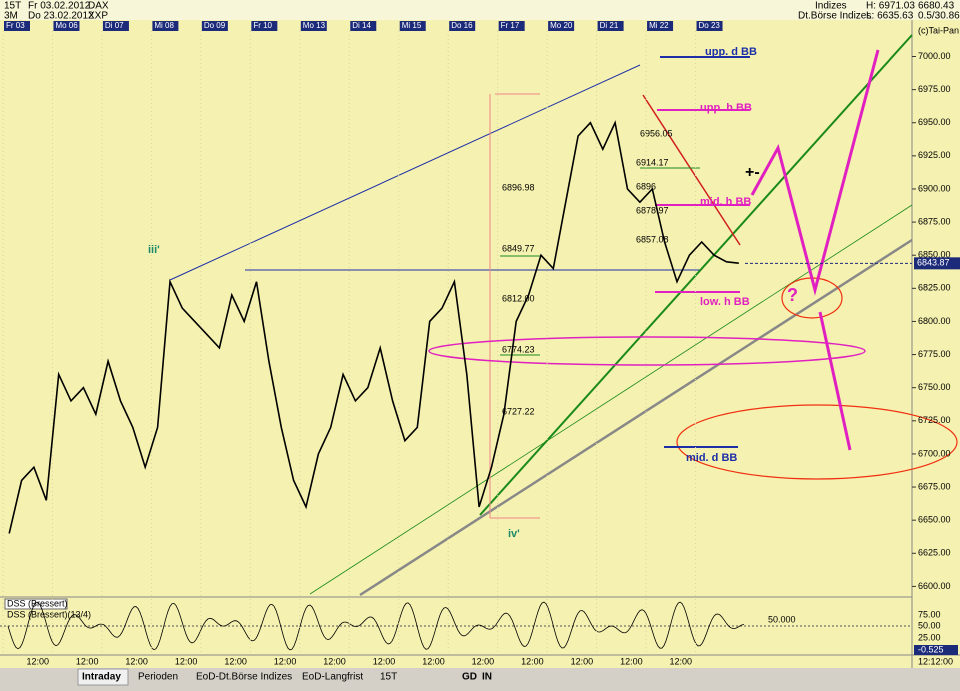 Image resolution: width=960 pixels, height=691 pixels. I want to click on y-tick-label: 6800.00, so click(934, 321).